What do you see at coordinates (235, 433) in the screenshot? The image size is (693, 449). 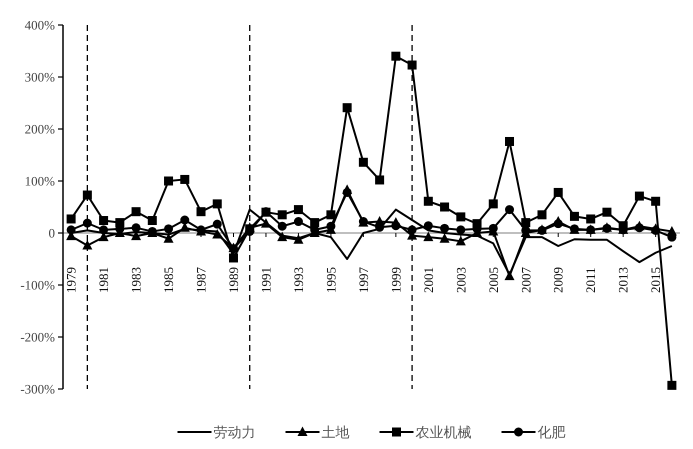 I see `legend-label: 劳动力` at bounding box center [235, 433].